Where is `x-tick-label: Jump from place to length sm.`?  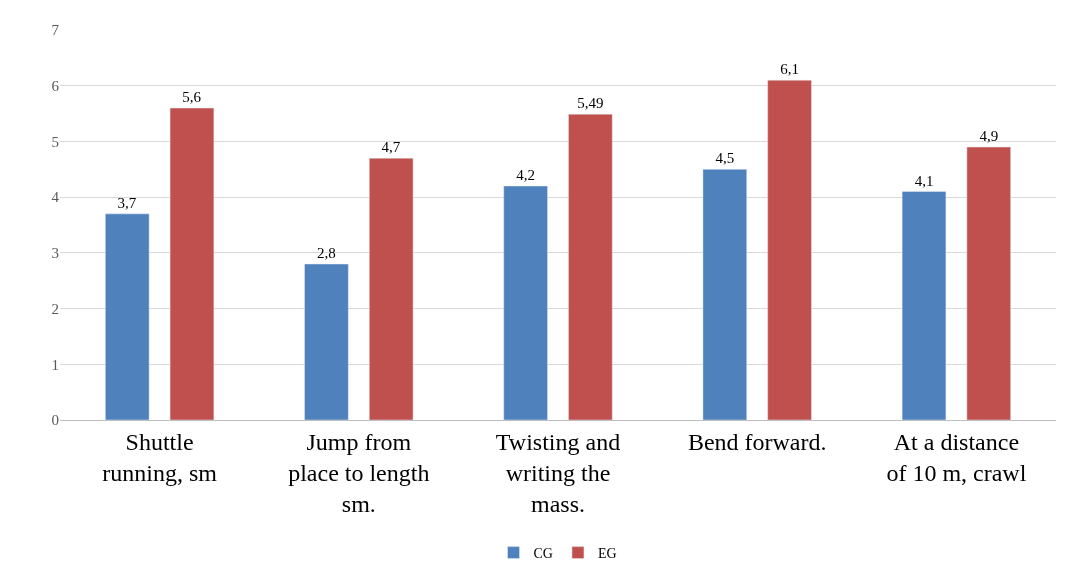 x-tick-label: Jump from place to length sm. is located at coordinates (359, 473).